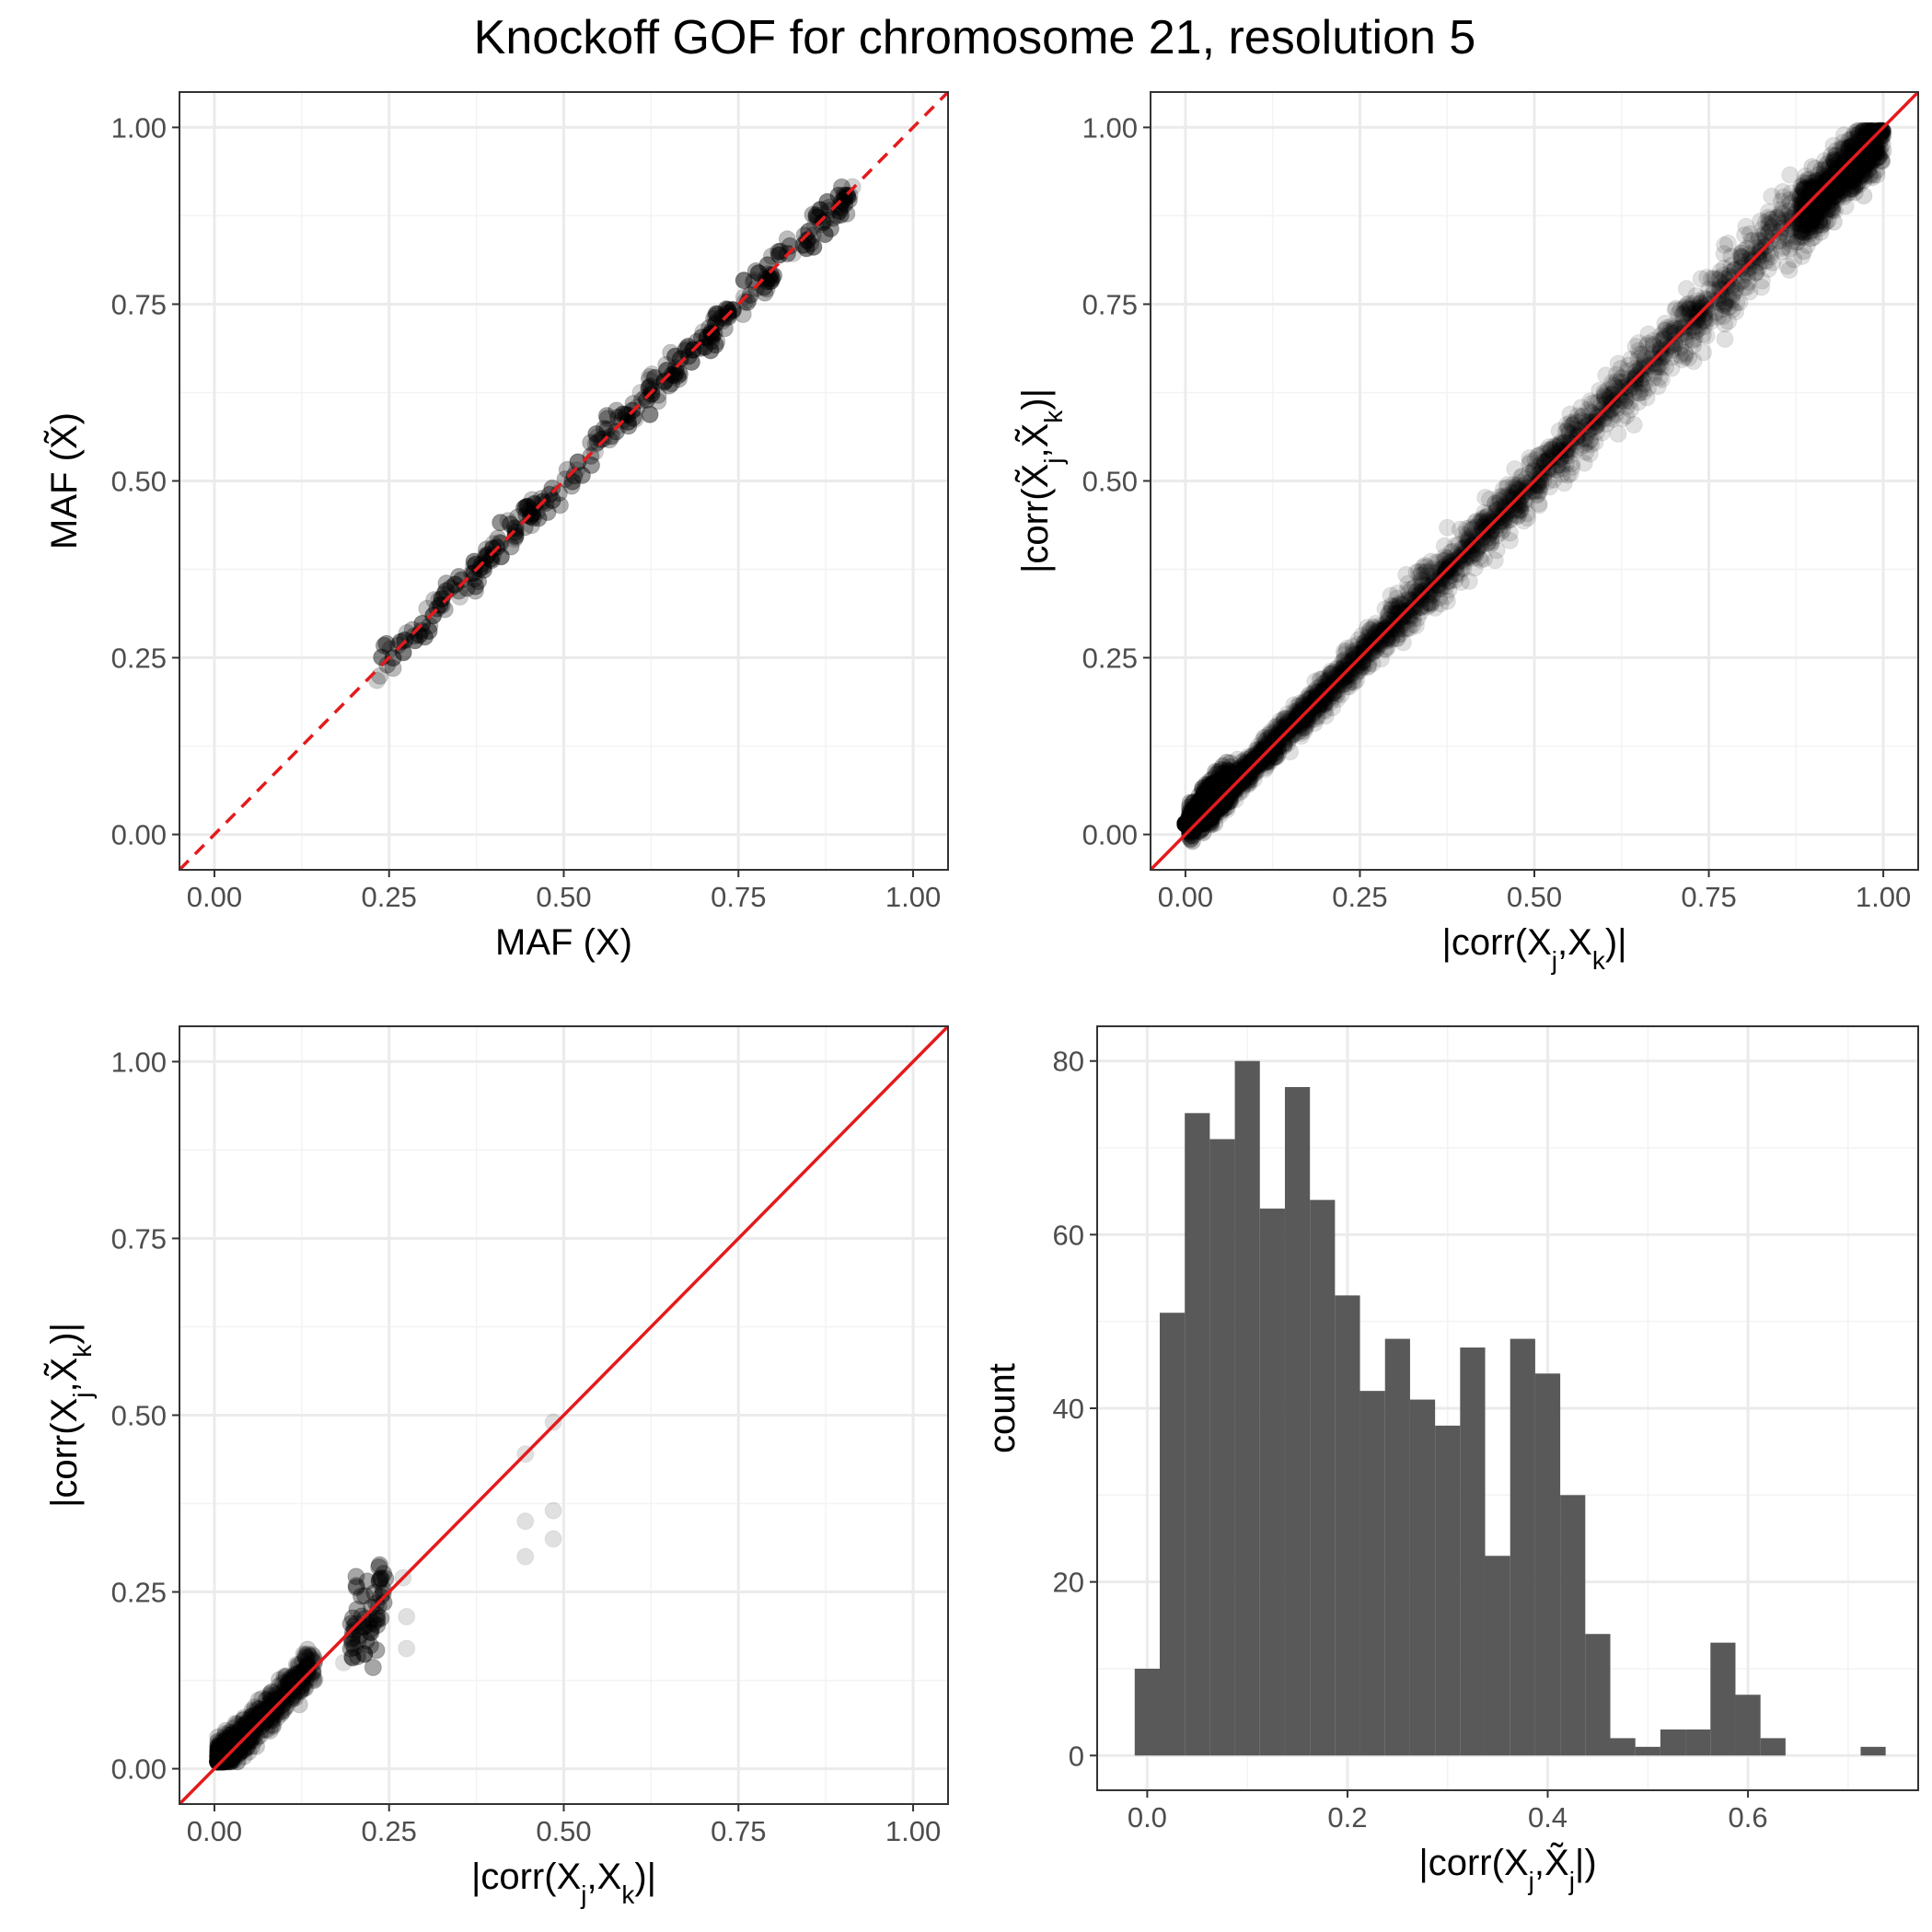 The width and height of the screenshot is (1932, 1932). What do you see at coordinates (738, 897) in the screenshot?
I see `x-tick-label: 0.75` at bounding box center [738, 897].